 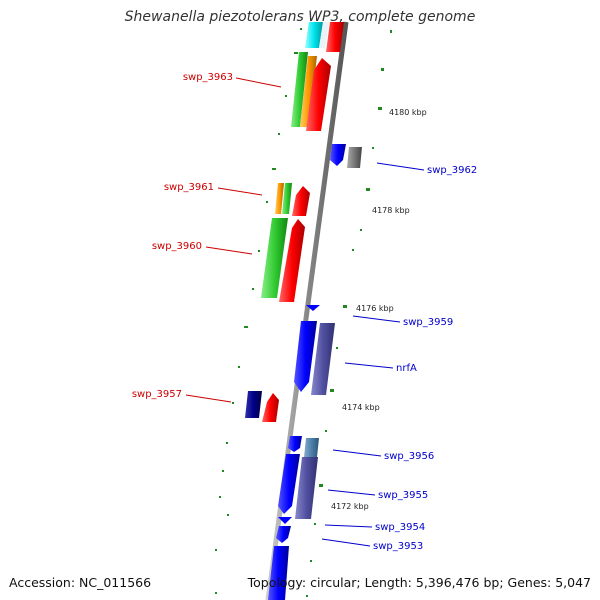 I want to click on gene-label-swp-3959: swp_3959, so click(x=428, y=322).